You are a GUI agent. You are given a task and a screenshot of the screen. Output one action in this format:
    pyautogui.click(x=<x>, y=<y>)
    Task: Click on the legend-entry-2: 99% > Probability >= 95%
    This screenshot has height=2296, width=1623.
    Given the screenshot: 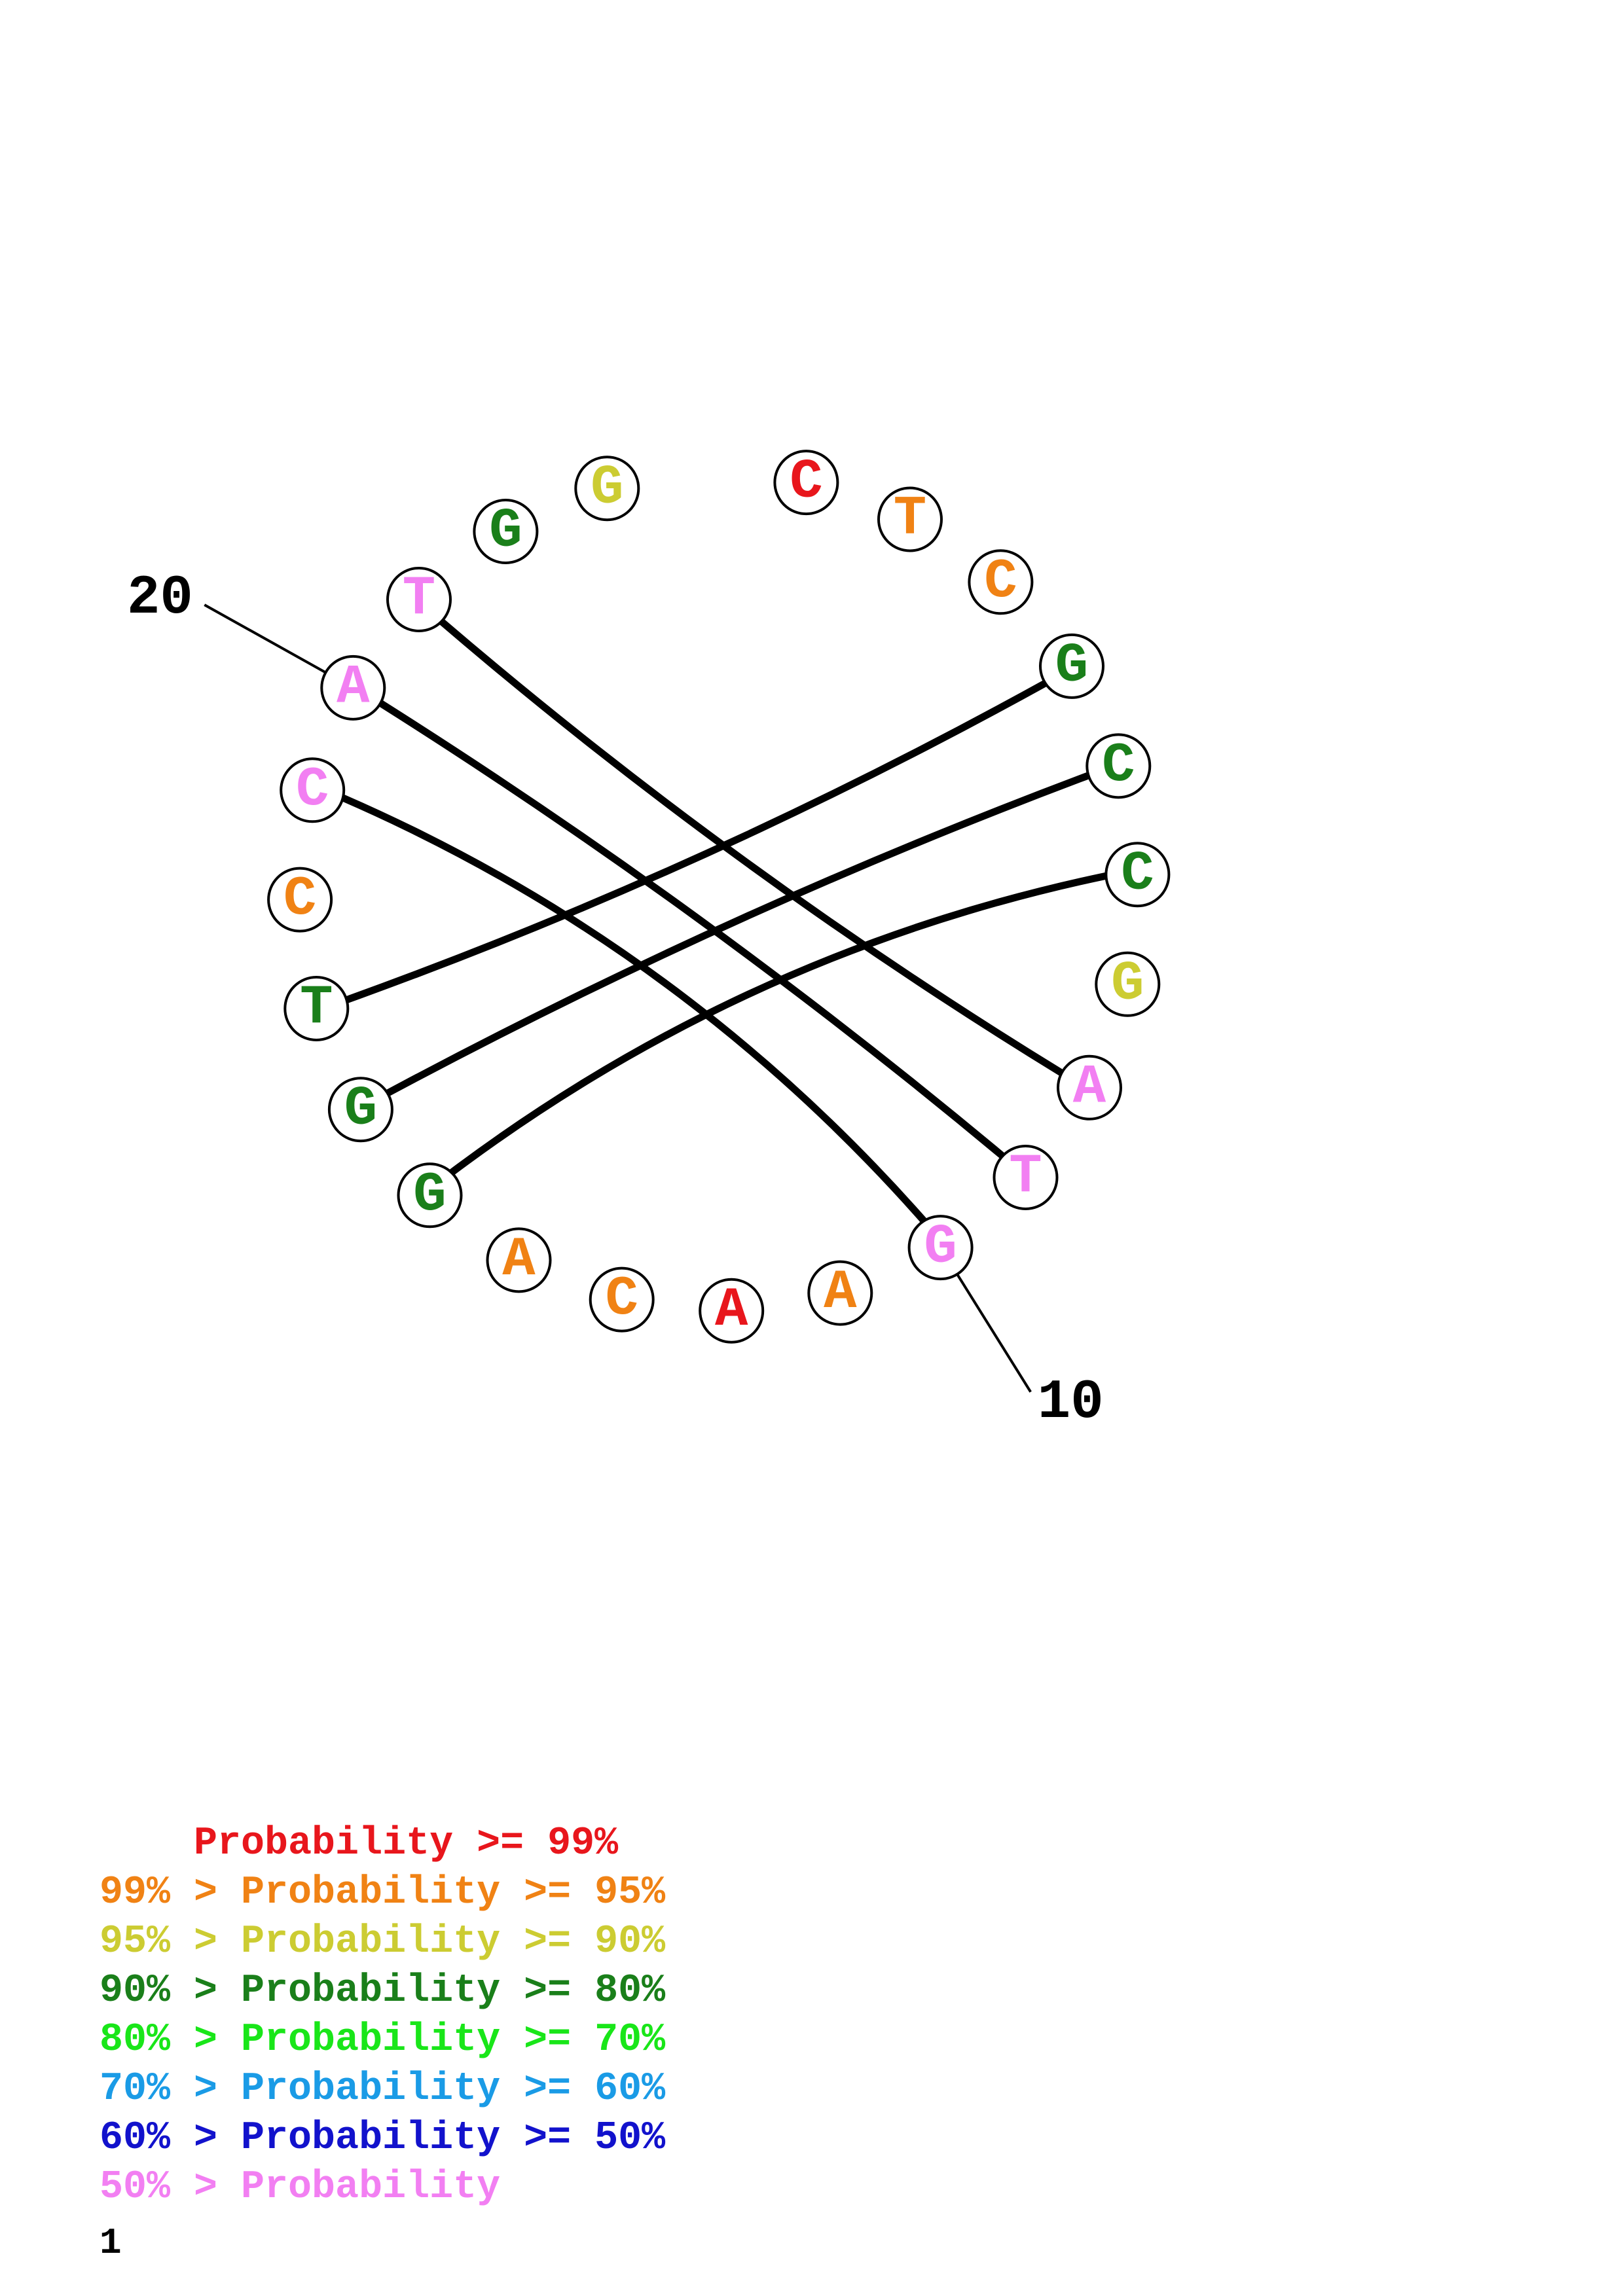 What is the action you would take?
    pyautogui.click(x=383, y=1893)
    